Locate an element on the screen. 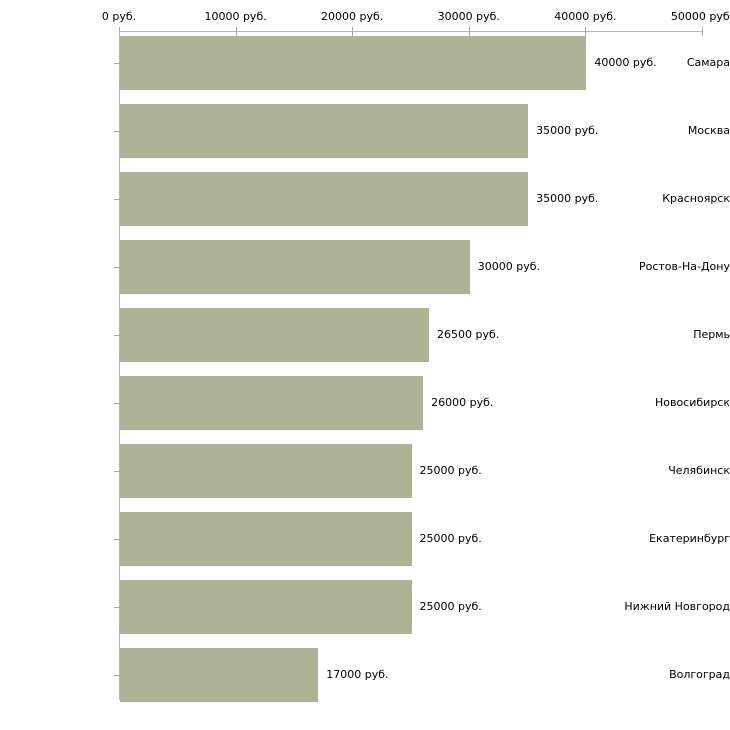  y-axis-category-label: Ростов-На-Дону is located at coordinates (684, 266).